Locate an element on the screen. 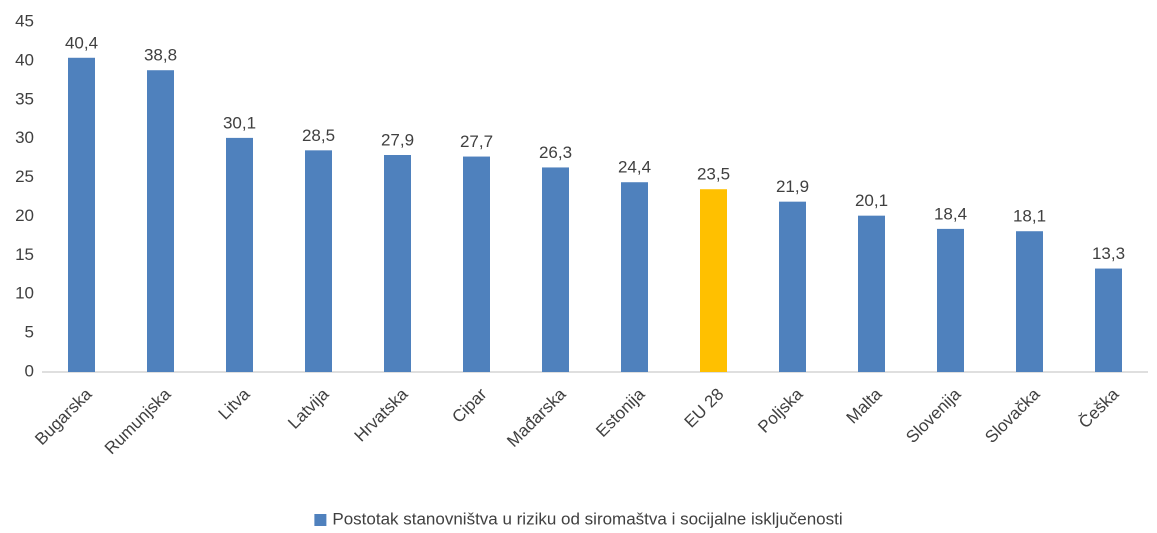 The width and height of the screenshot is (1157, 533). data-label: 26,3 is located at coordinates (555, 152).